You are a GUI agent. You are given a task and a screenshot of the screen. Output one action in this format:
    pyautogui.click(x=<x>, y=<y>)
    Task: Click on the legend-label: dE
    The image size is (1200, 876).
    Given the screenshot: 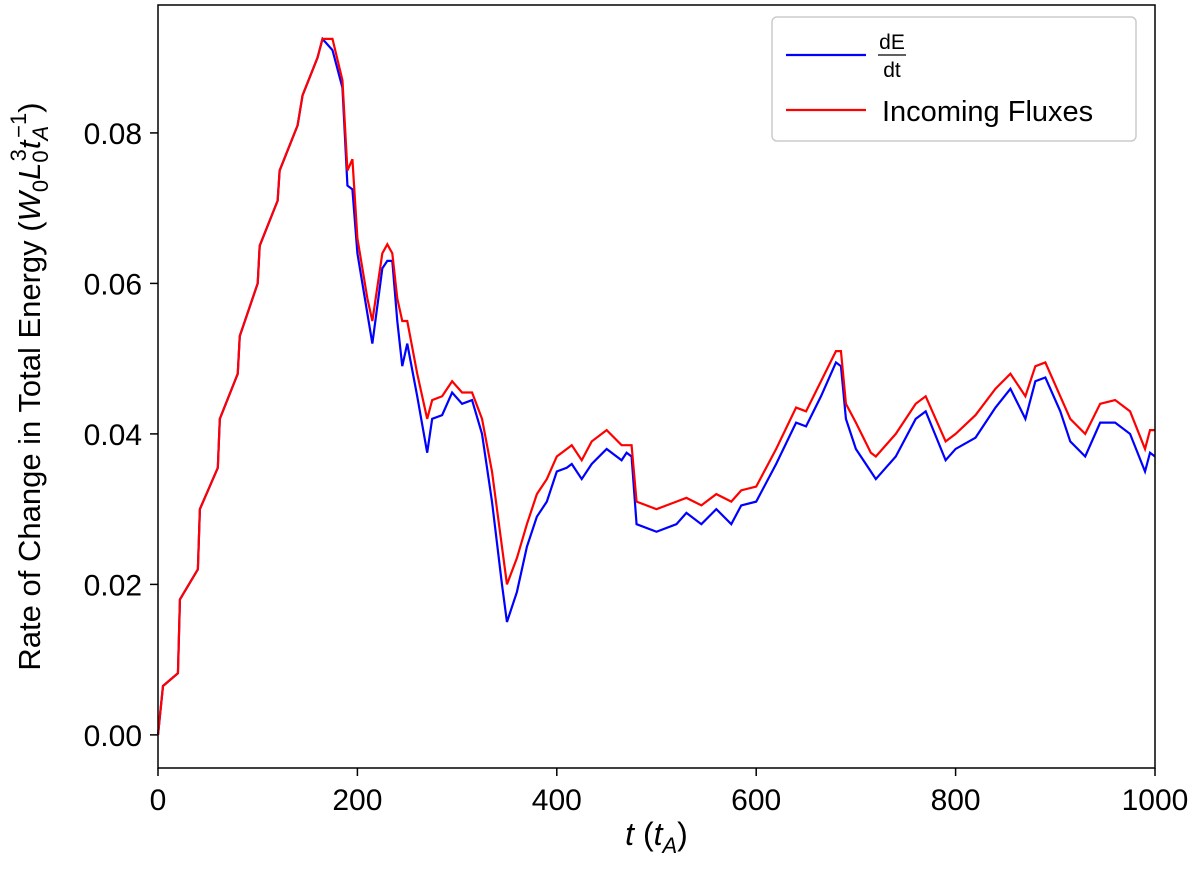 What is the action you would take?
    pyautogui.click(x=892, y=42)
    